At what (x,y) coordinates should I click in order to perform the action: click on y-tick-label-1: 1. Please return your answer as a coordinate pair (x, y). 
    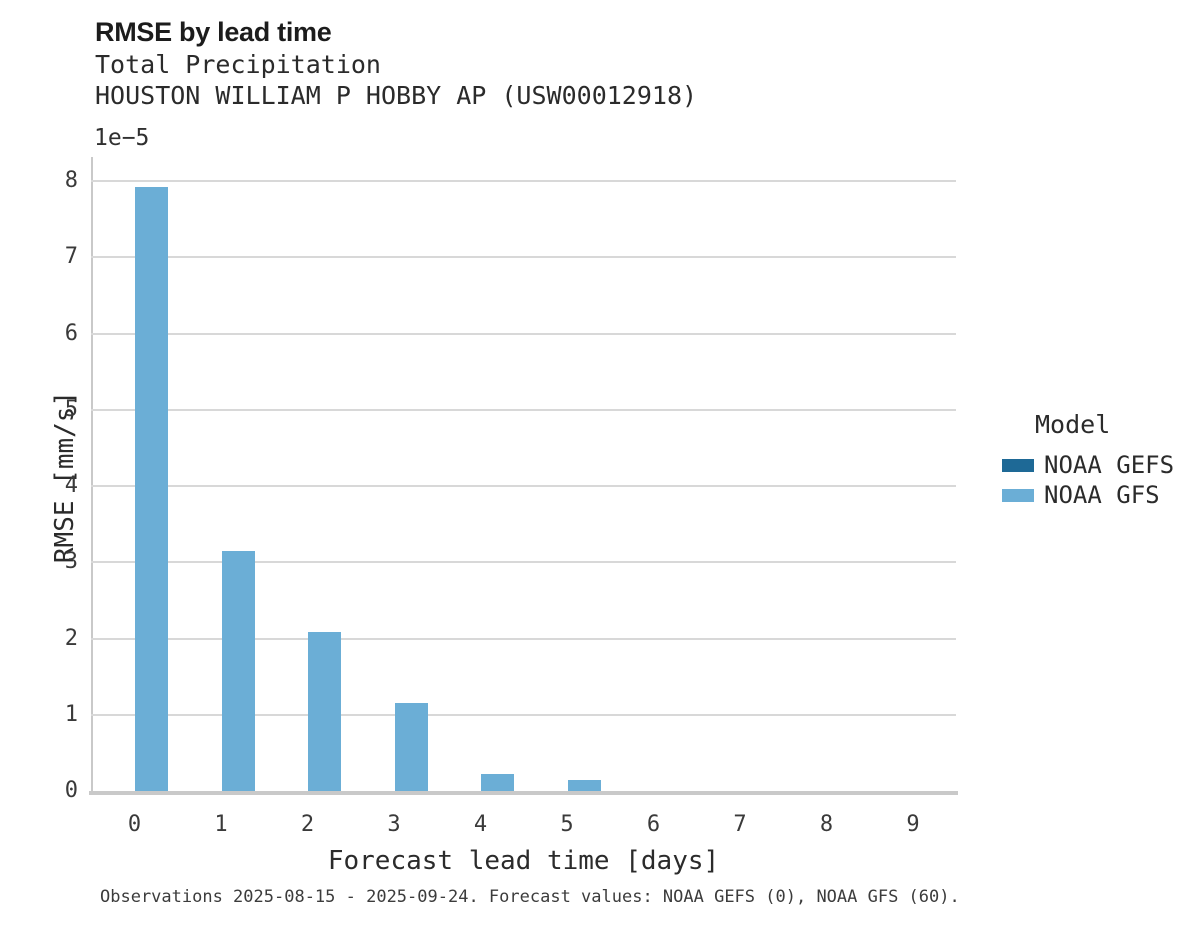
    Looking at the image, I should click on (71, 714).